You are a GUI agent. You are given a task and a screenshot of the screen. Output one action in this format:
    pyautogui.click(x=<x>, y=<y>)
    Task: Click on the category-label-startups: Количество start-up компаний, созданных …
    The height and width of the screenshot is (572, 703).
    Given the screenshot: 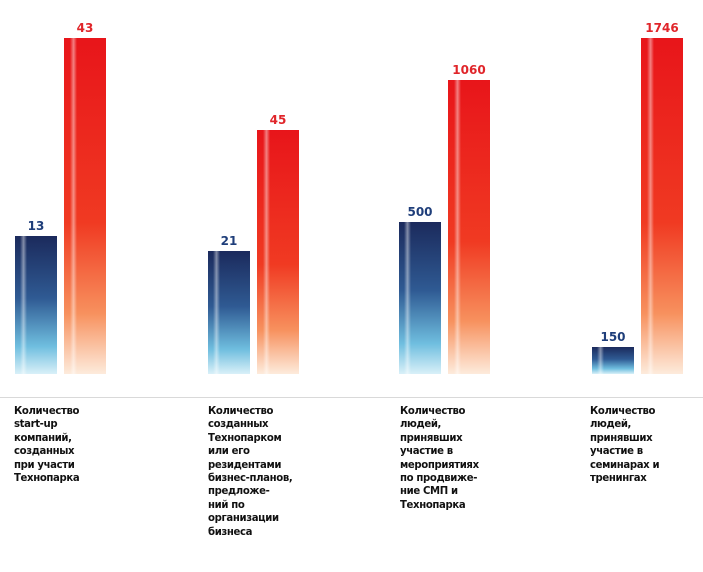 What is the action you would take?
    pyautogui.click(x=47, y=444)
    